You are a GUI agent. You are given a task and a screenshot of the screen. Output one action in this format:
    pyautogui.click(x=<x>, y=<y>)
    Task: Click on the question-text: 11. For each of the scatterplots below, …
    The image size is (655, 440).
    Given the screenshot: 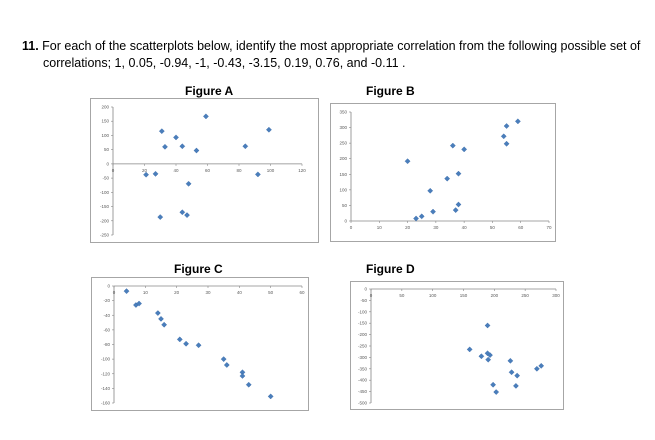 What is the action you would take?
    pyautogui.click(x=334, y=55)
    